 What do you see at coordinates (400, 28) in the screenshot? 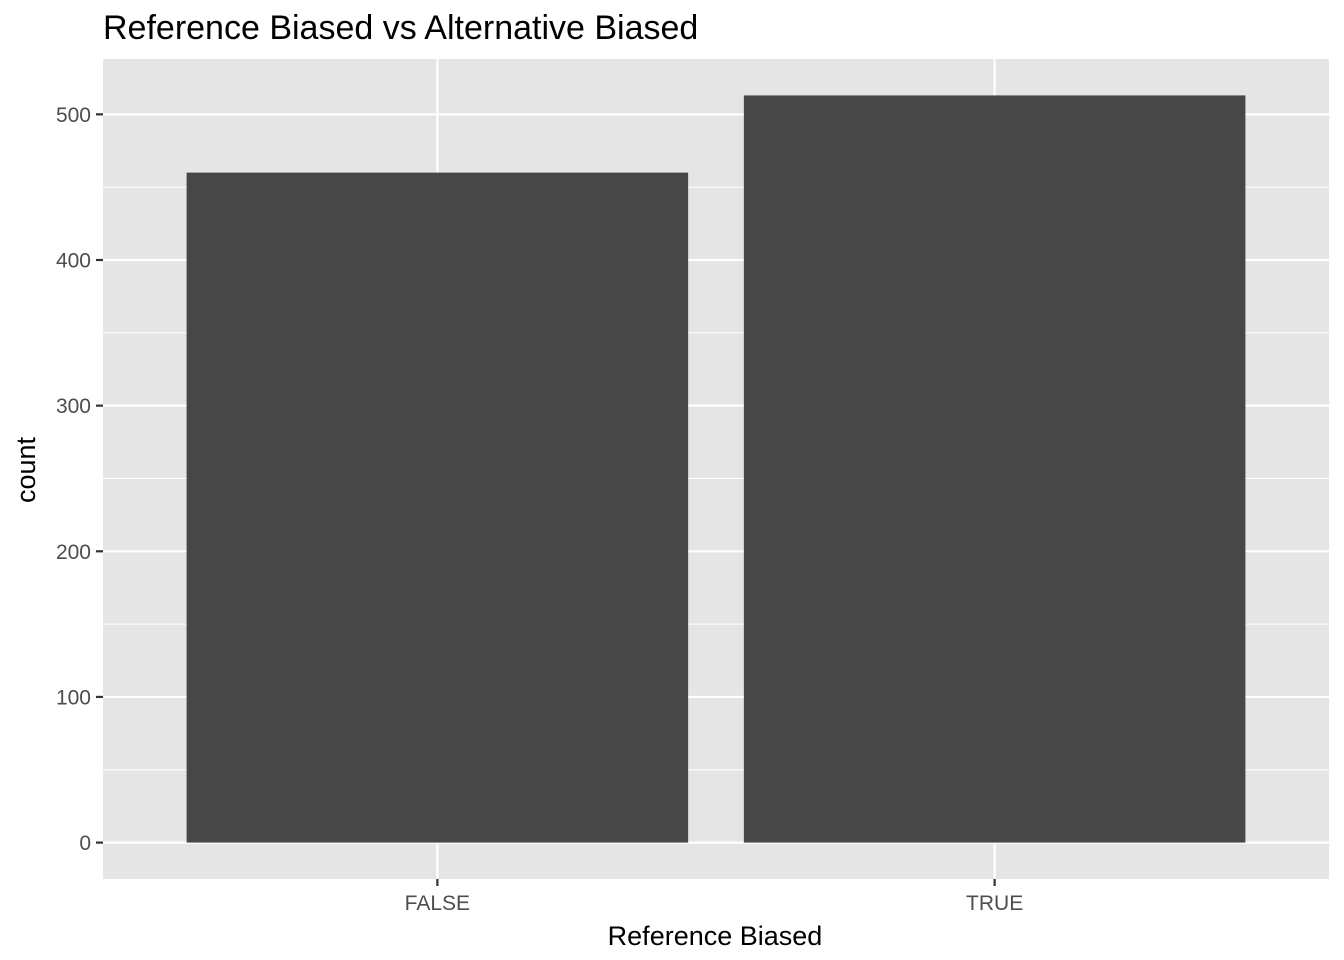
I see `chart-title: Reference Biased vs Alternative Biased` at bounding box center [400, 28].